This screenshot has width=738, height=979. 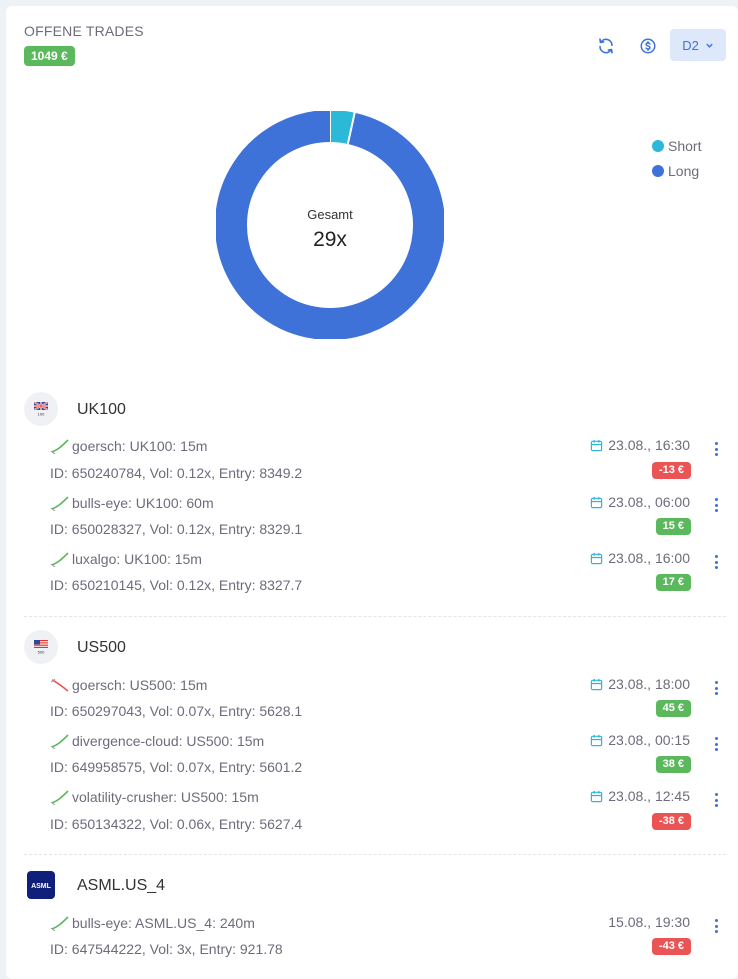 I want to click on trade-details: ID: 650297043, Vol: 0.07x, Entry: 5628.1, so click(x=176, y=711).